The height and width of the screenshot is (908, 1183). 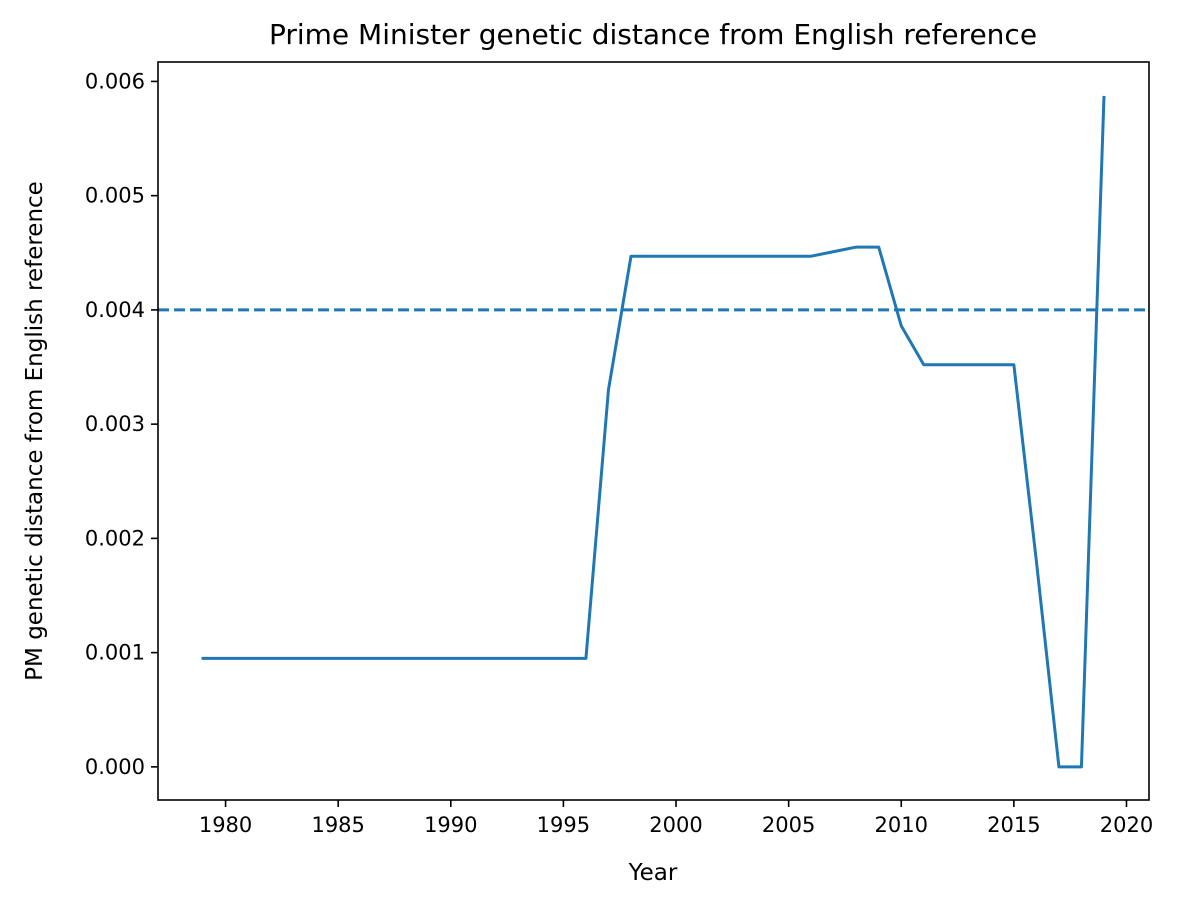 I want to click on x-tick-label: 2020, so click(x=1126, y=825).